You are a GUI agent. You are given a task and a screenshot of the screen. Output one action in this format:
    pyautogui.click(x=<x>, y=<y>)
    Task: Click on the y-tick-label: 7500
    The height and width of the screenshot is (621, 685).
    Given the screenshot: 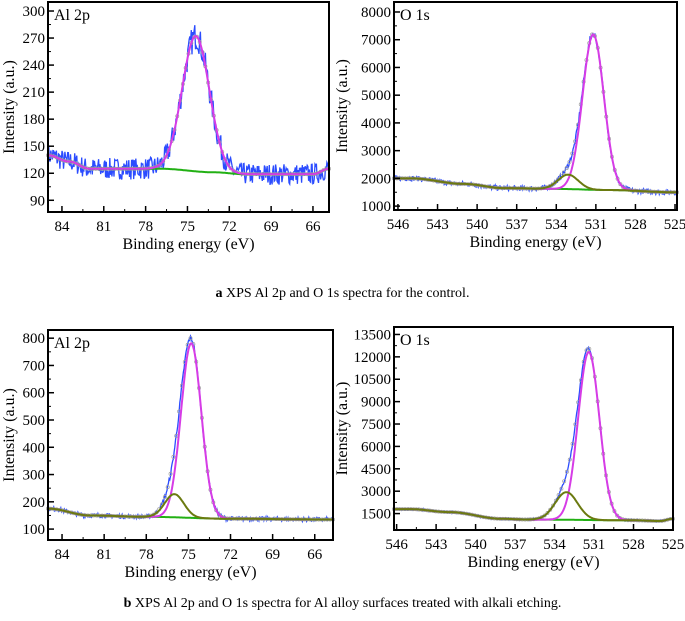 What is the action you would take?
    pyautogui.click(x=376, y=425)
    